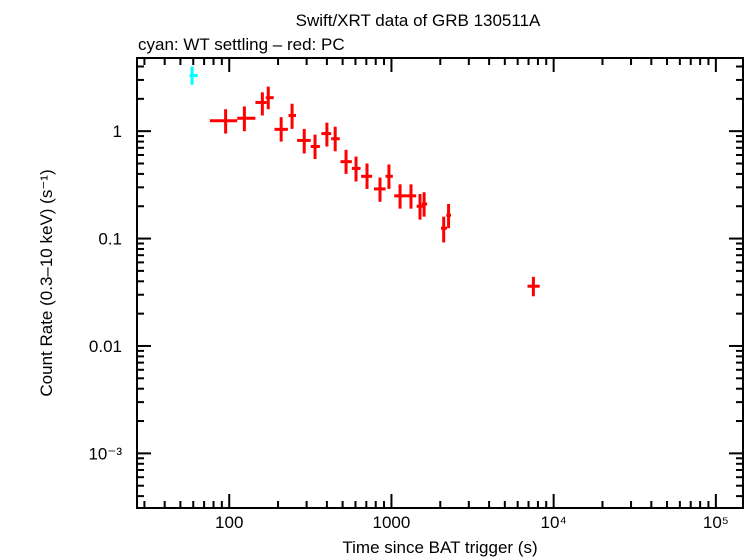  I want to click on x-axis-label: Time since BAT trigger (s), so click(439, 547).